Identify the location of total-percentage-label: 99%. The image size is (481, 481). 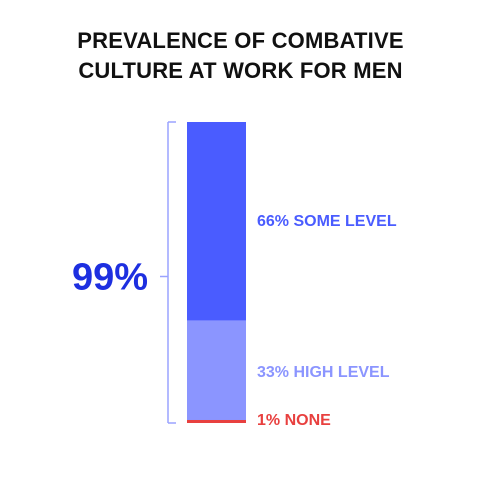
(110, 278).